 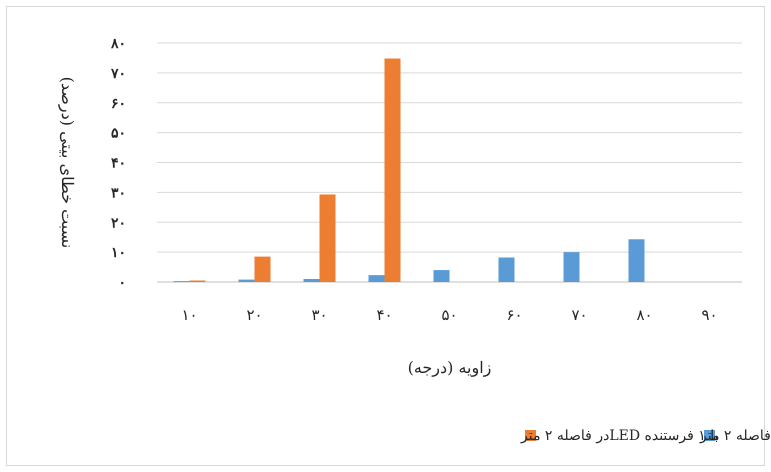 What do you see at coordinates (122, 283) in the screenshot?
I see `y-tick-label: ۰` at bounding box center [122, 283].